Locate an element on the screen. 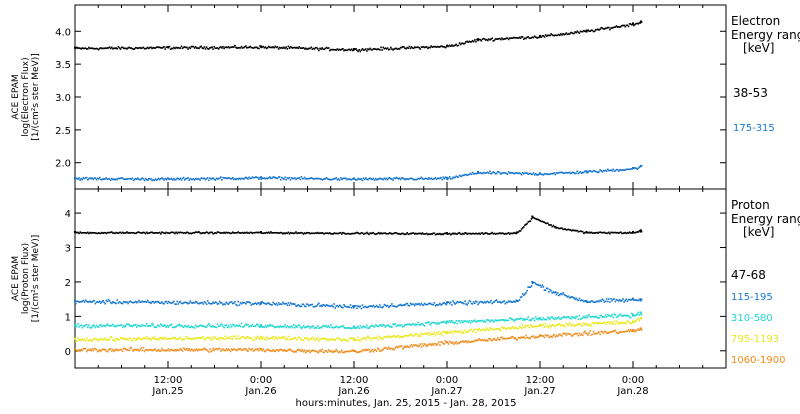 The image size is (800, 414). proton-ylabel: ACE EPAM is located at coordinates (16, 278).